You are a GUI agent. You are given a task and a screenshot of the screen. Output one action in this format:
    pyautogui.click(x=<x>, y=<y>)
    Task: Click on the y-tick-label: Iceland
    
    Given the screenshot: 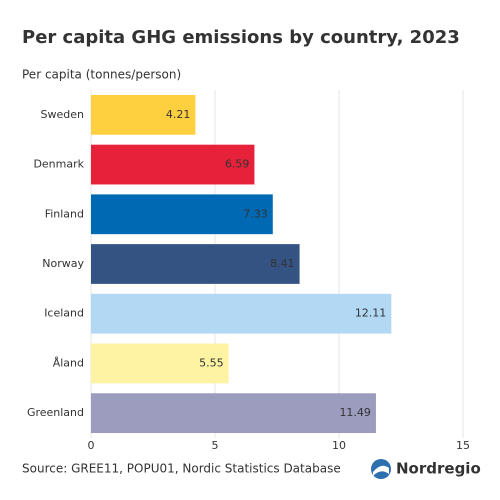 What is the action you would take?
    pyautogui.click(x=64, y=313)
    